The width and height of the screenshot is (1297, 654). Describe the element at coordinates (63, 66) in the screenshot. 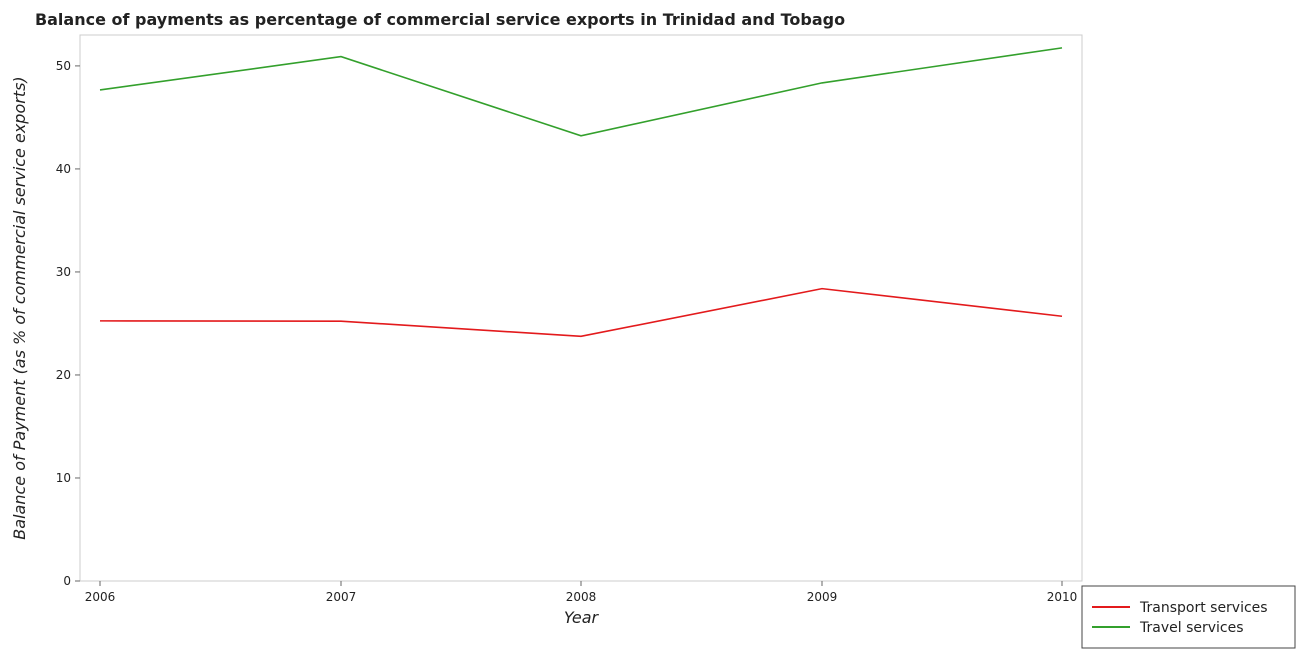

I see `y-tick-label: 50` at that location.